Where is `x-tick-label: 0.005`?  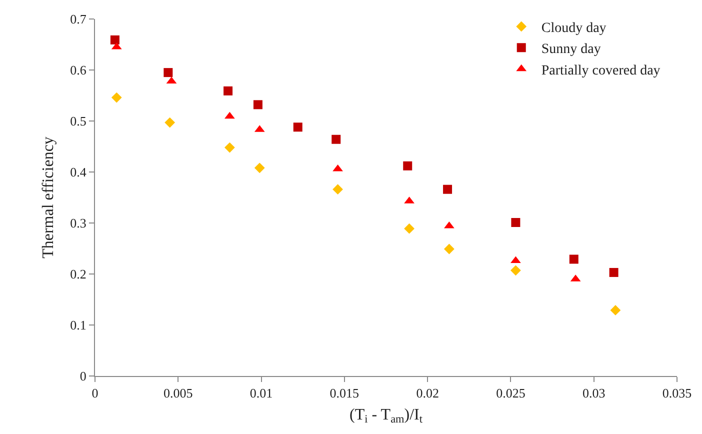 x-tick-label: 0.005 is located at coordinates (178, 393).